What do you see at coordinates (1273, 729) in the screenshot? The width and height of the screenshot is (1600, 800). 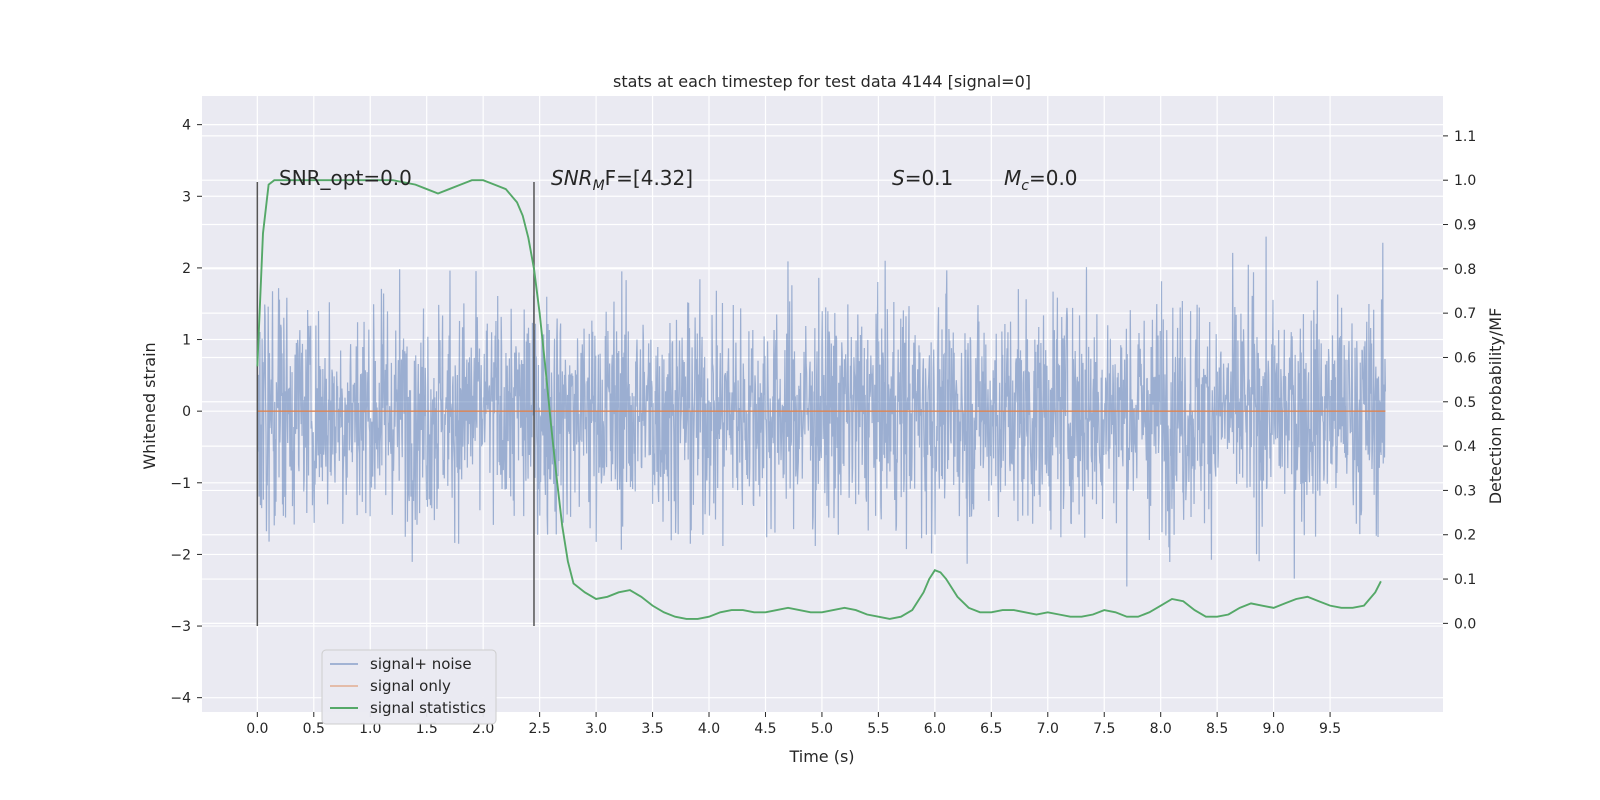 I see `x-tick-label: 9.0` at bounding box center [1273, 729].